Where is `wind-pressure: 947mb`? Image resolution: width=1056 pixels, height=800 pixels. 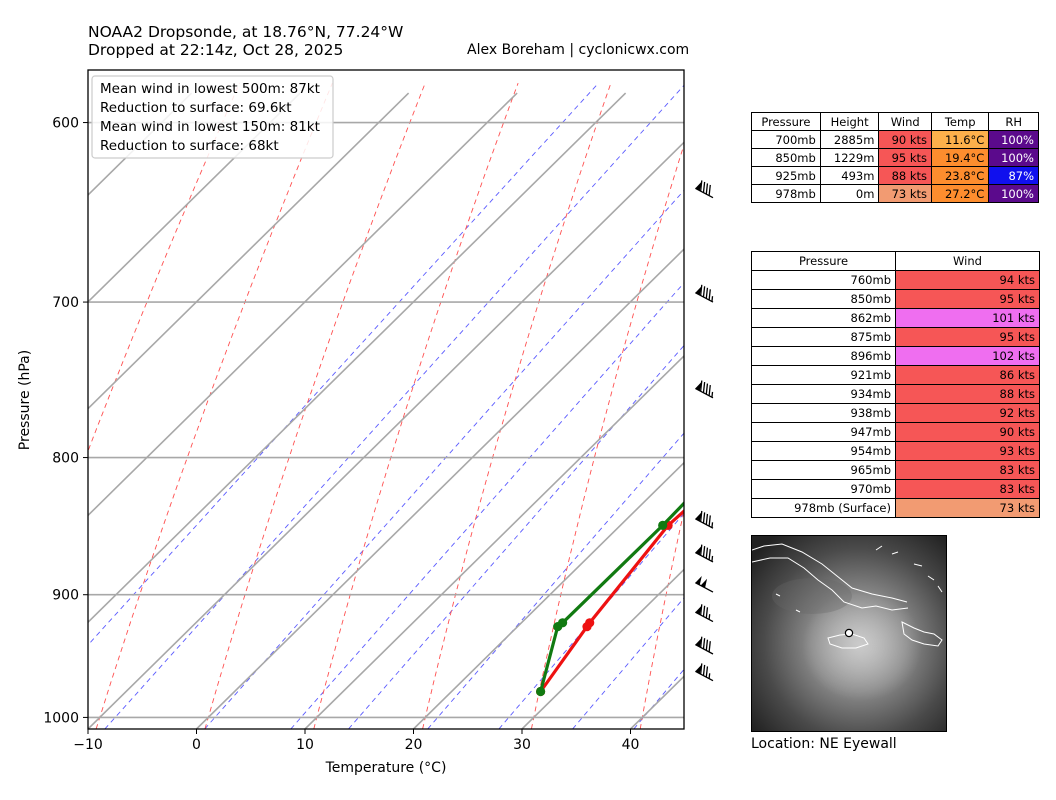 wind-pressure: 947mb is located at coordinates (823, 432).